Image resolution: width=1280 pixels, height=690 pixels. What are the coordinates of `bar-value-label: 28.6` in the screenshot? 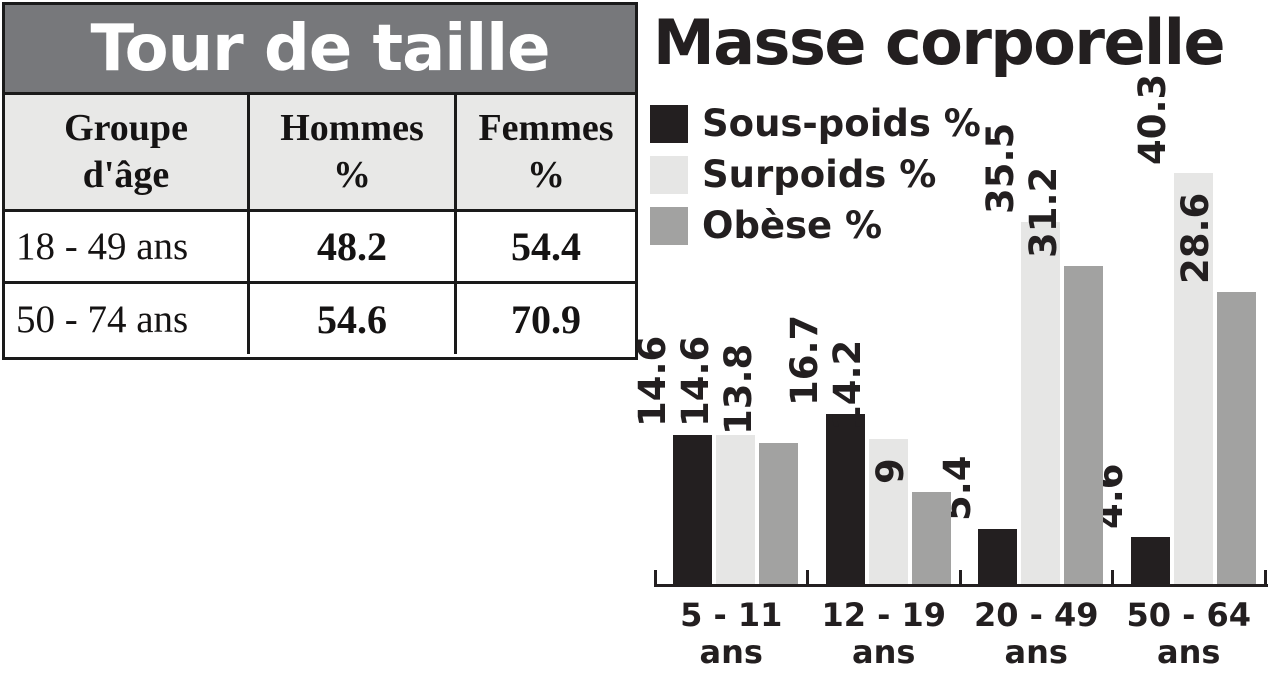 It's located at (1195, 238).